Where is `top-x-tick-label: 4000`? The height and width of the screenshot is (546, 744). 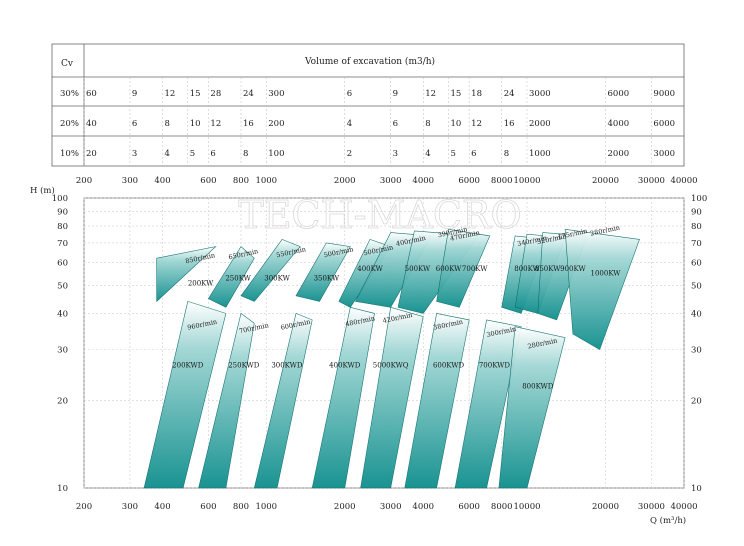 top-x-tick-label: 4000 is located at coordinates (423, 181).